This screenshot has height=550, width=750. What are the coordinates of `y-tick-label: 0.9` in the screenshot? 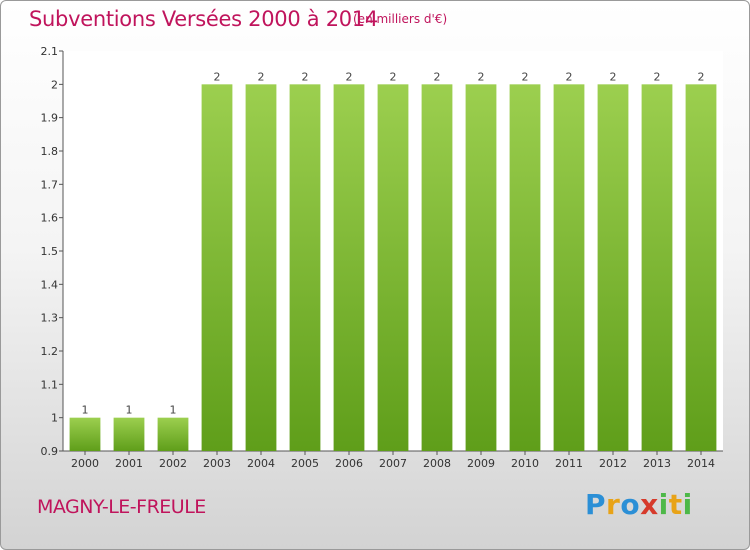 It's located at (50, 451).